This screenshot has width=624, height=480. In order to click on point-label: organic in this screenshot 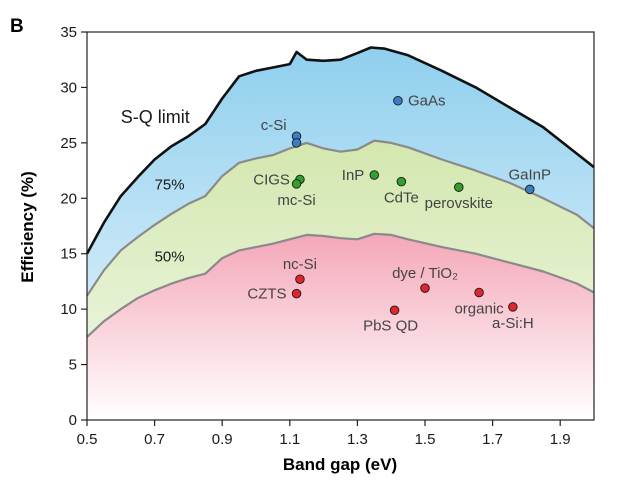, I will do `click(479, 309)`.